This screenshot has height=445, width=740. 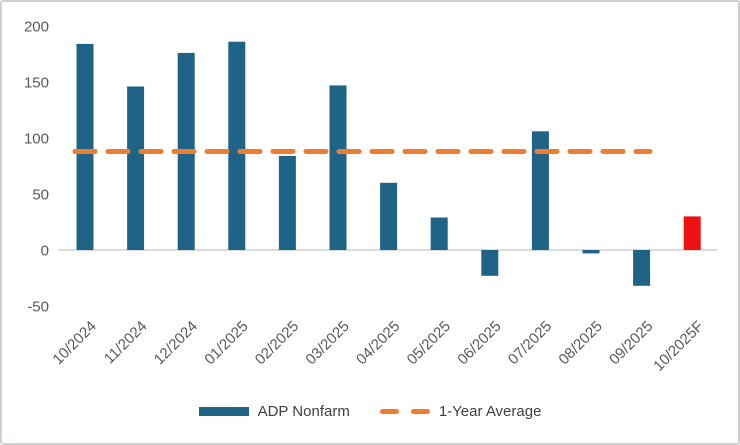 I want to click on bar-04/2025, so click(x=389, y=216).